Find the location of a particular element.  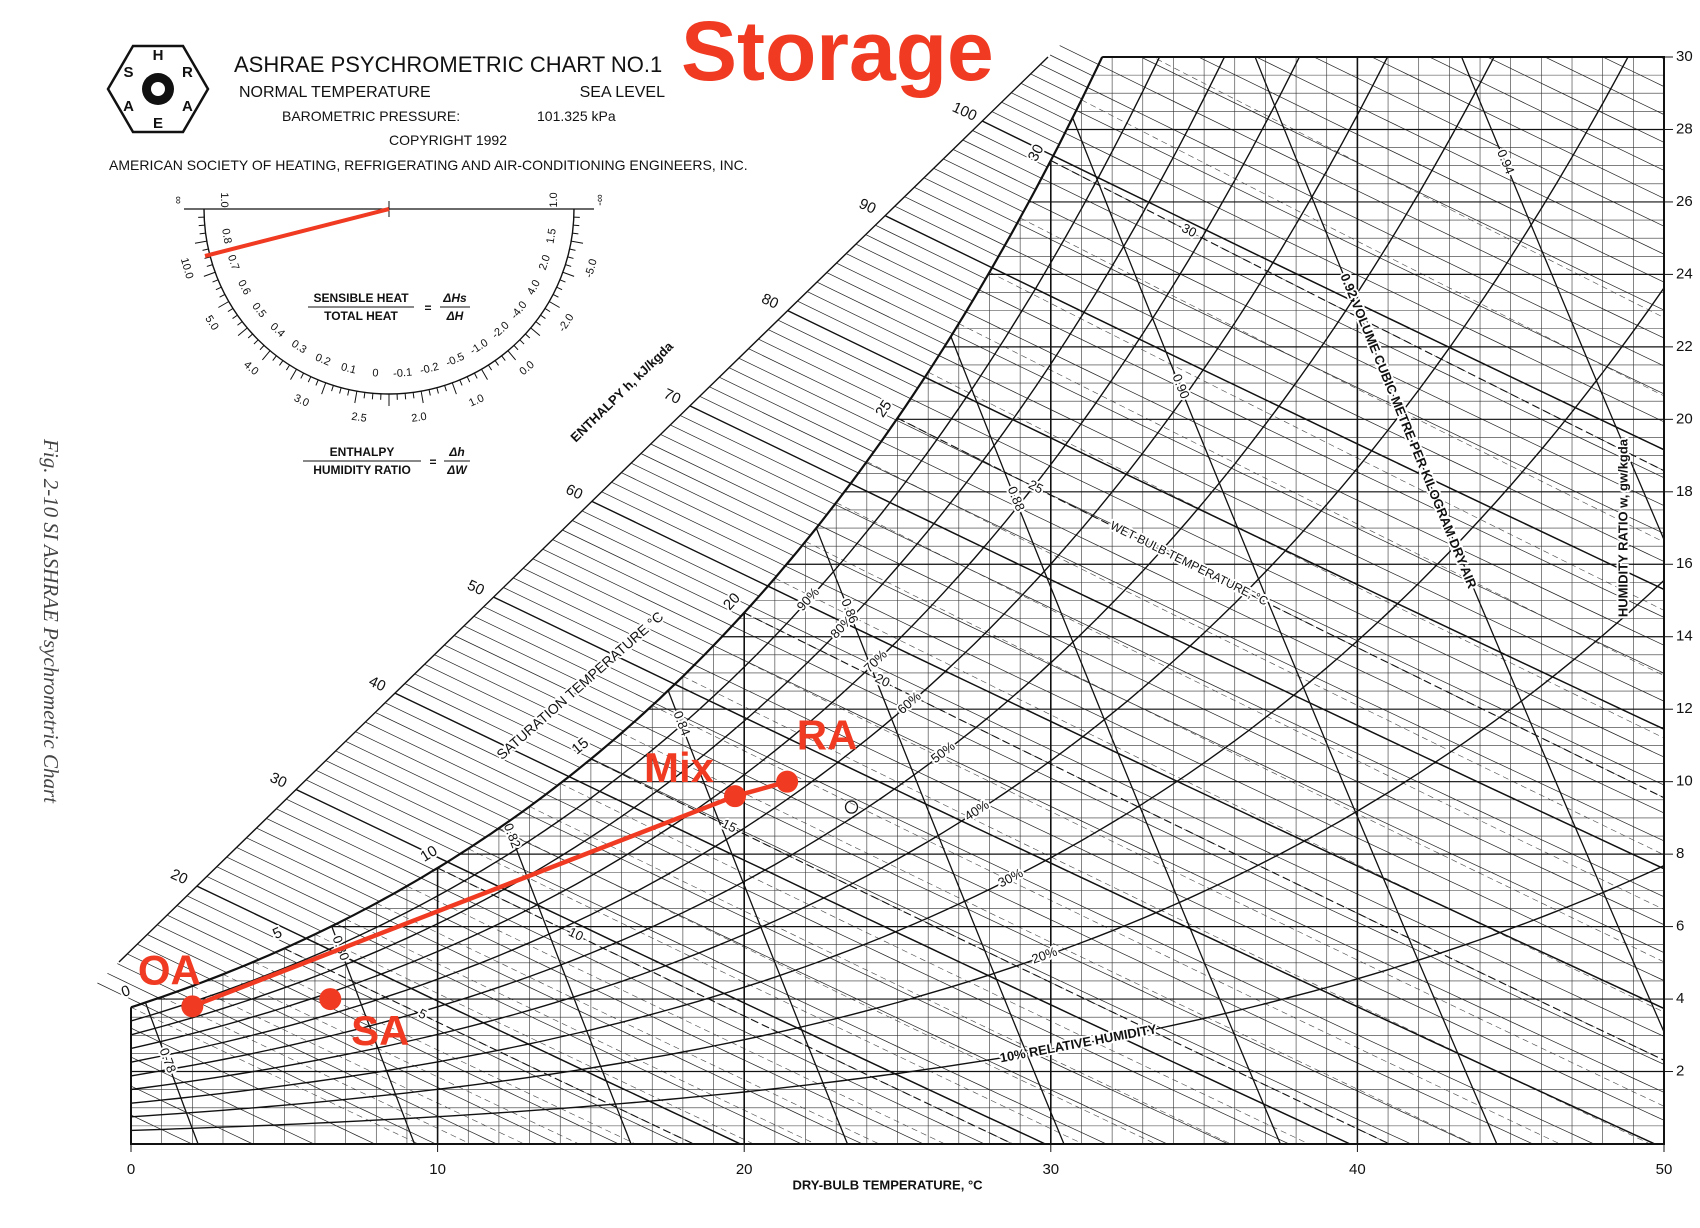

protractor-inner-label: 0.7 is located at coordinates (233, 262).